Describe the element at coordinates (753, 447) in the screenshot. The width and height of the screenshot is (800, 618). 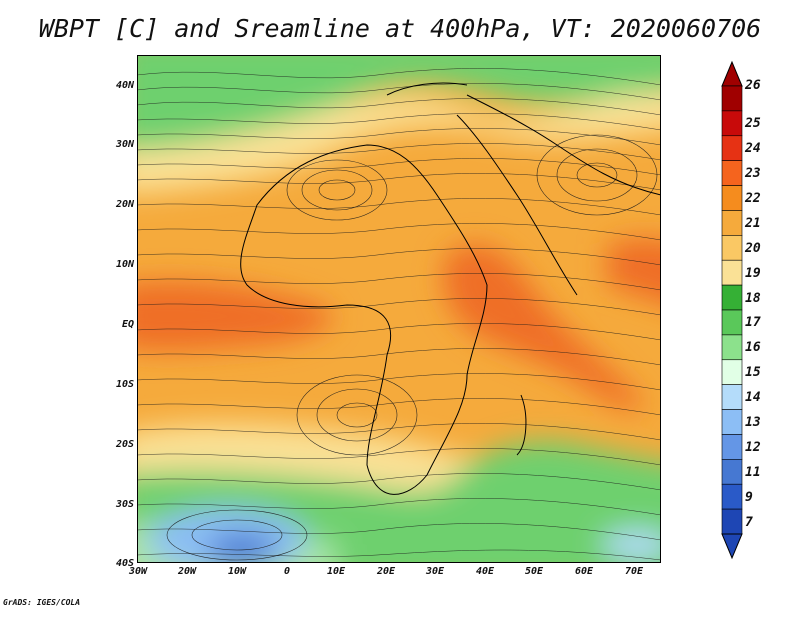
I see `legend-value-label: 12` at that location.